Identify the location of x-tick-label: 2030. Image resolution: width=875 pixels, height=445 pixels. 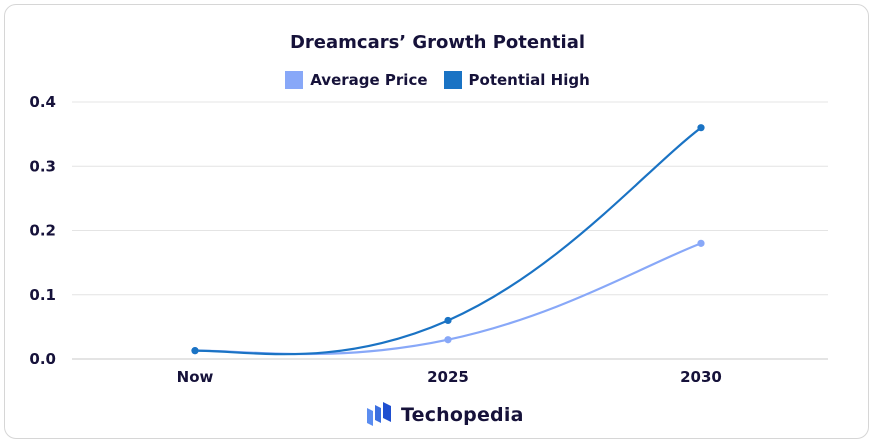
(701, 377).